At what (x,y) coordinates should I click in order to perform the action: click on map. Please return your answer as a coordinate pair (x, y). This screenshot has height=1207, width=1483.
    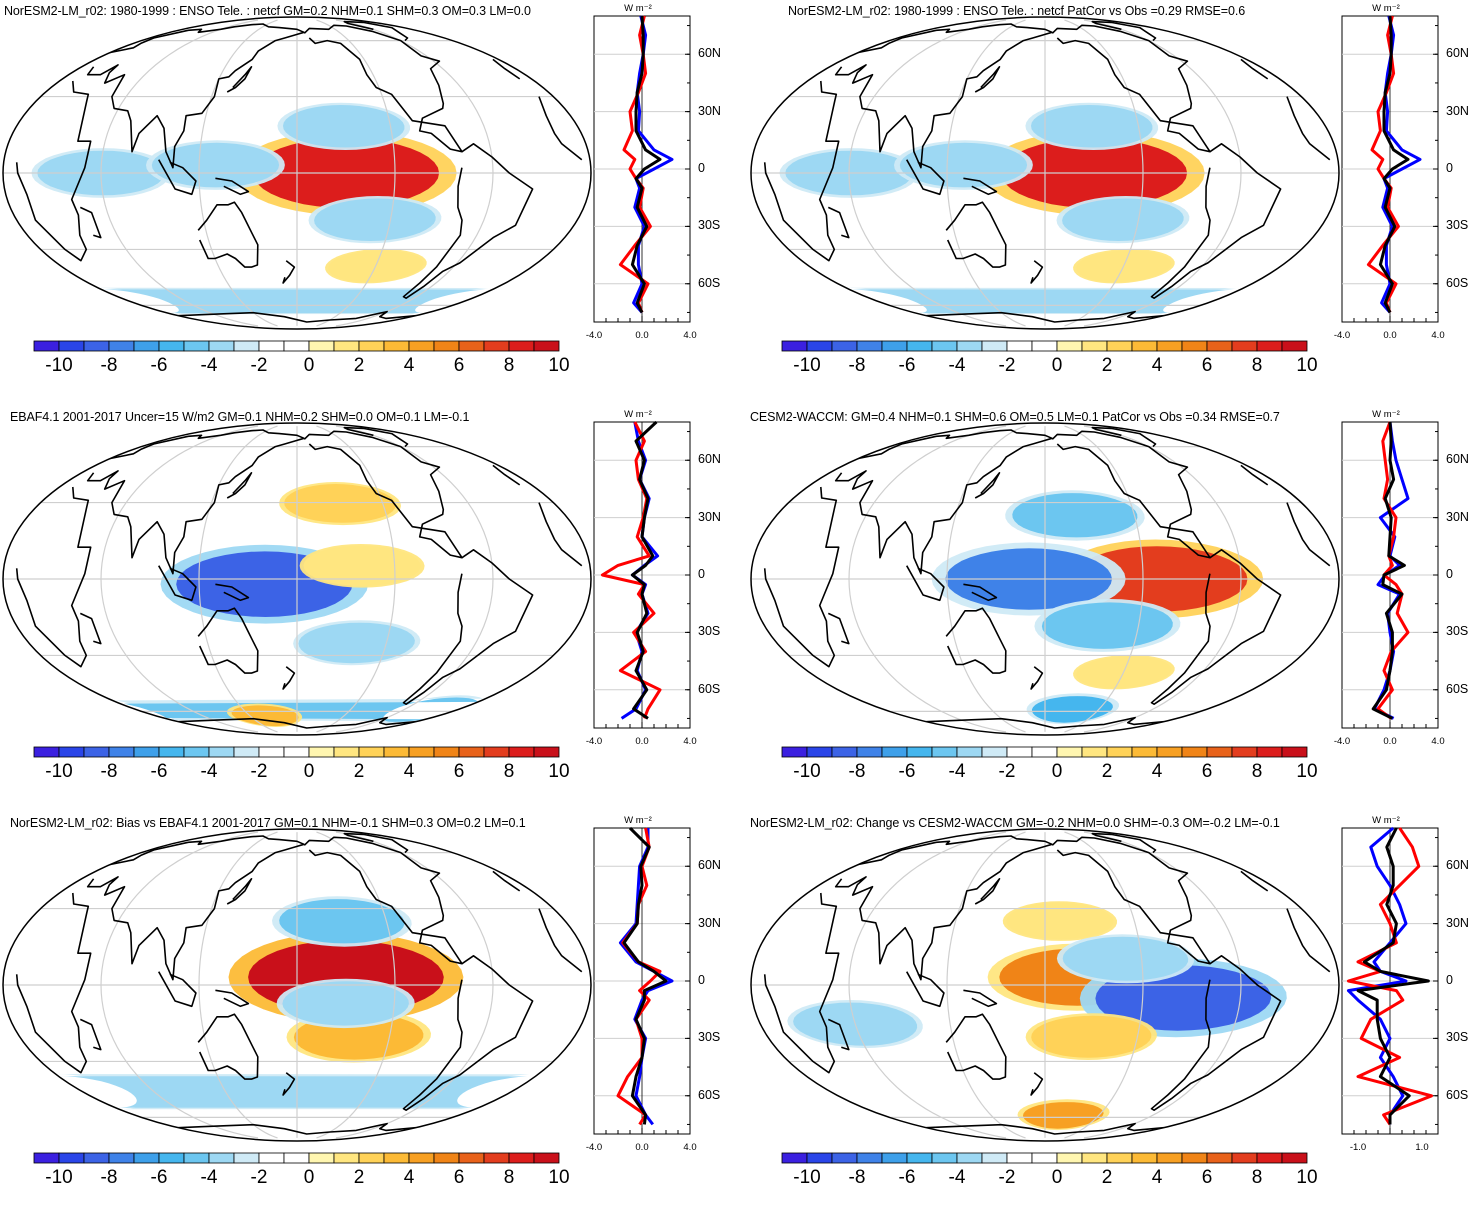
    Looking at the image, I should click on (297, 987).